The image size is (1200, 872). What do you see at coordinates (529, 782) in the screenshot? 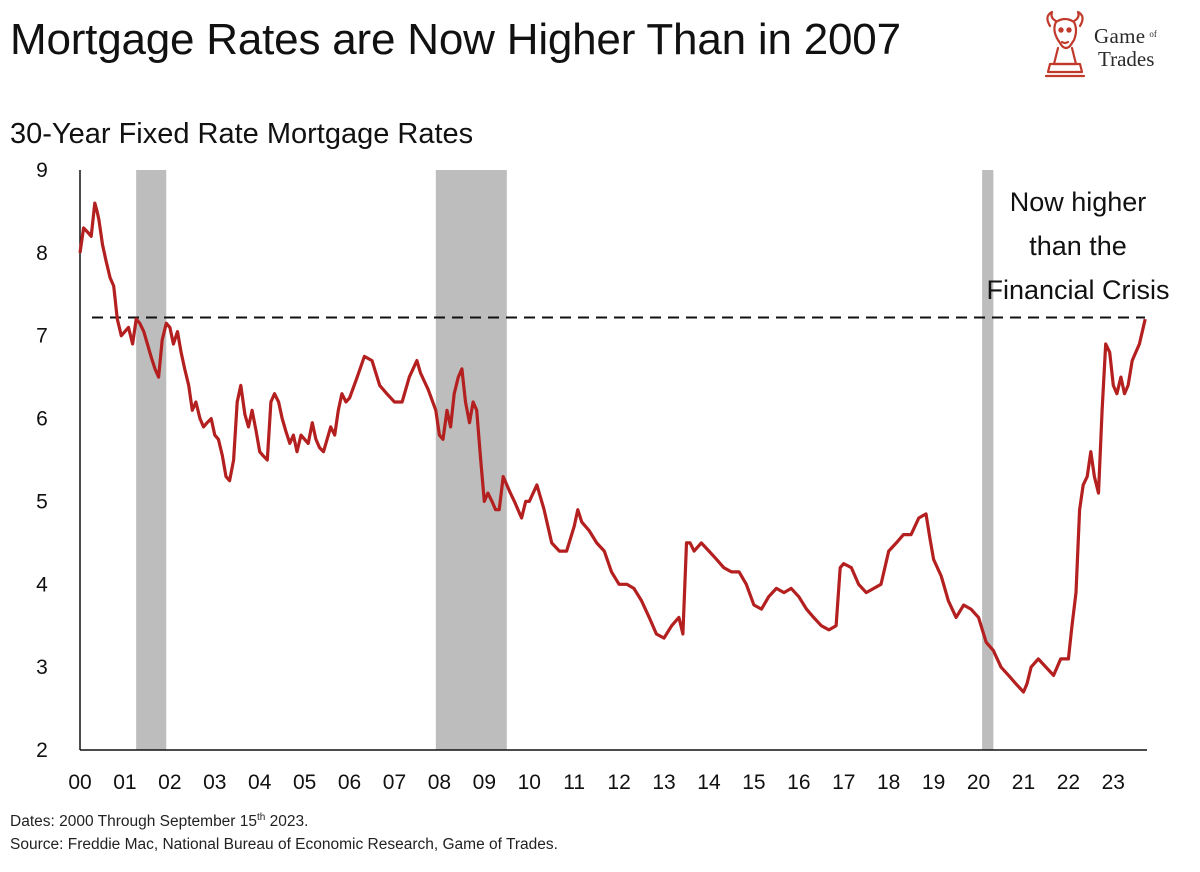
I see `x-tick-label-10: 10` at bounding box center [529, 782].